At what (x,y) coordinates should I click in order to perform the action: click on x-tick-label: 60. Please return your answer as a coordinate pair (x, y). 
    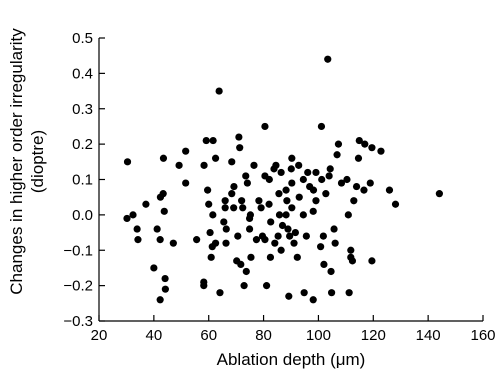
    Looking at the image, I should click on (208, 335).